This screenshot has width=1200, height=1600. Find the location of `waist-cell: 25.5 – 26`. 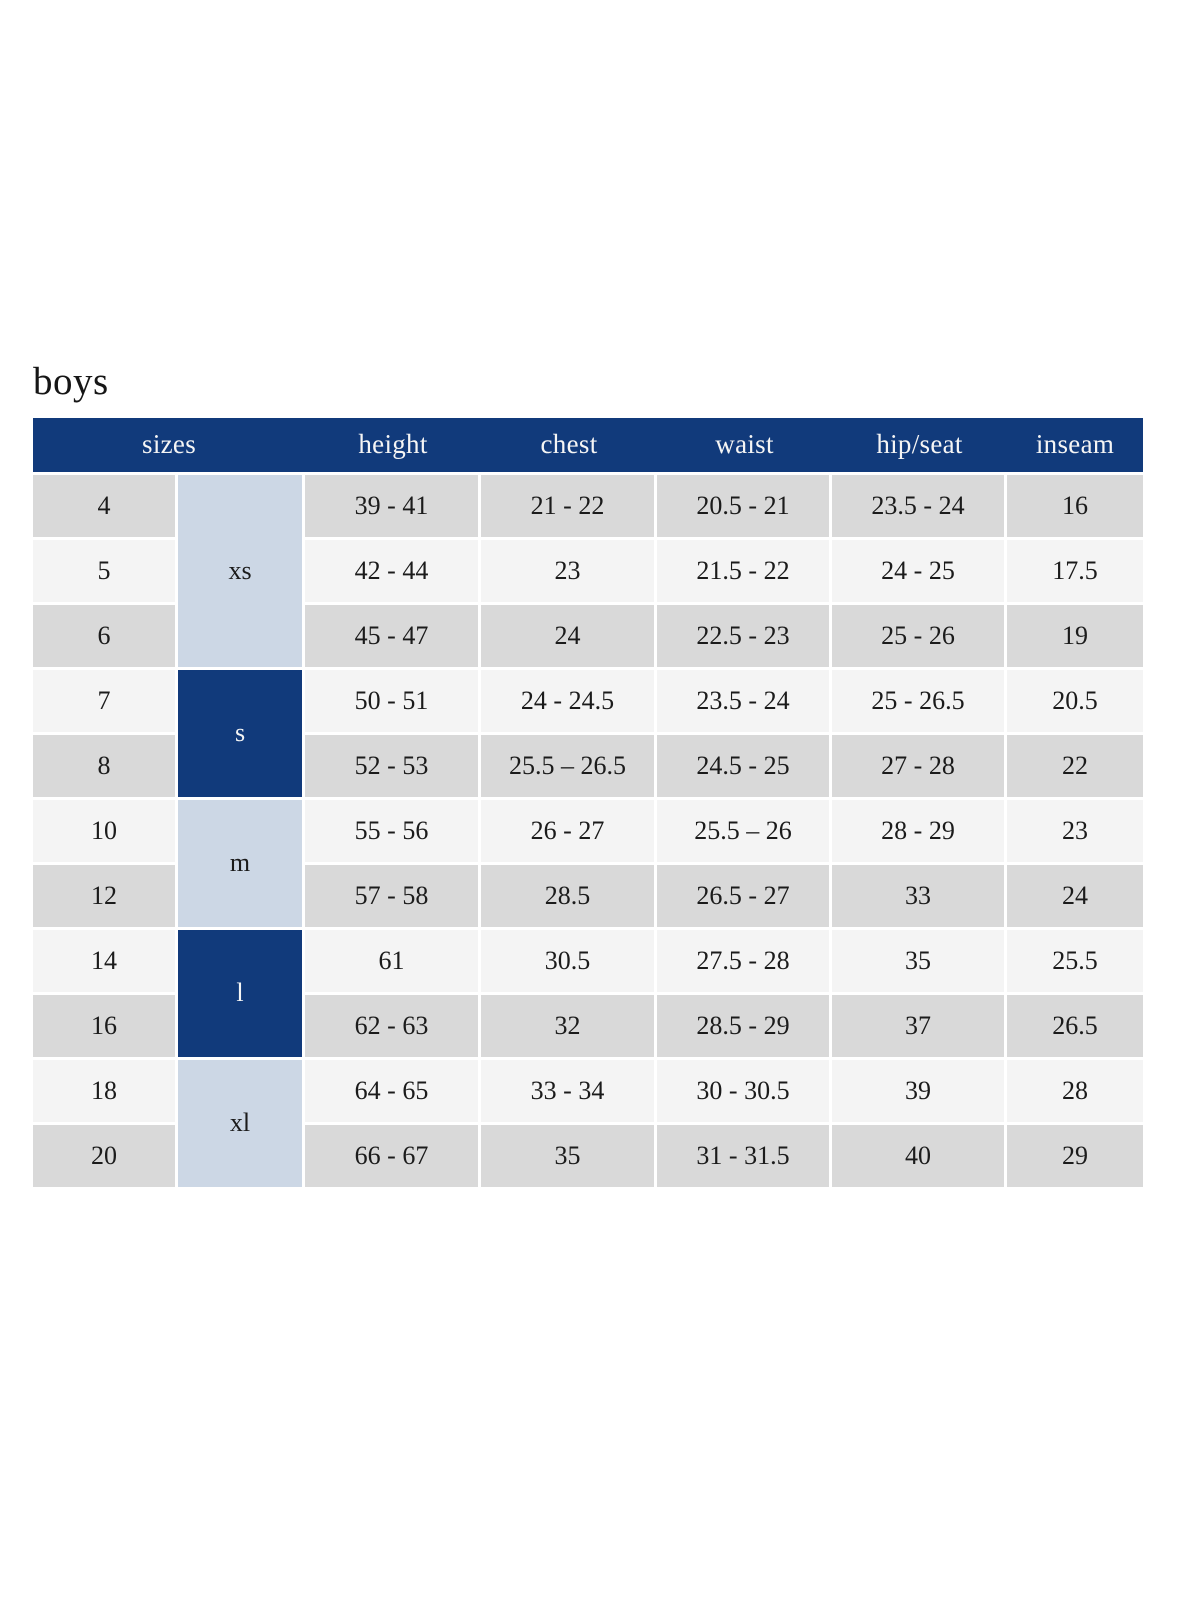

waist-cell: 25.5 – 26 is located at coordinates (745, 832).